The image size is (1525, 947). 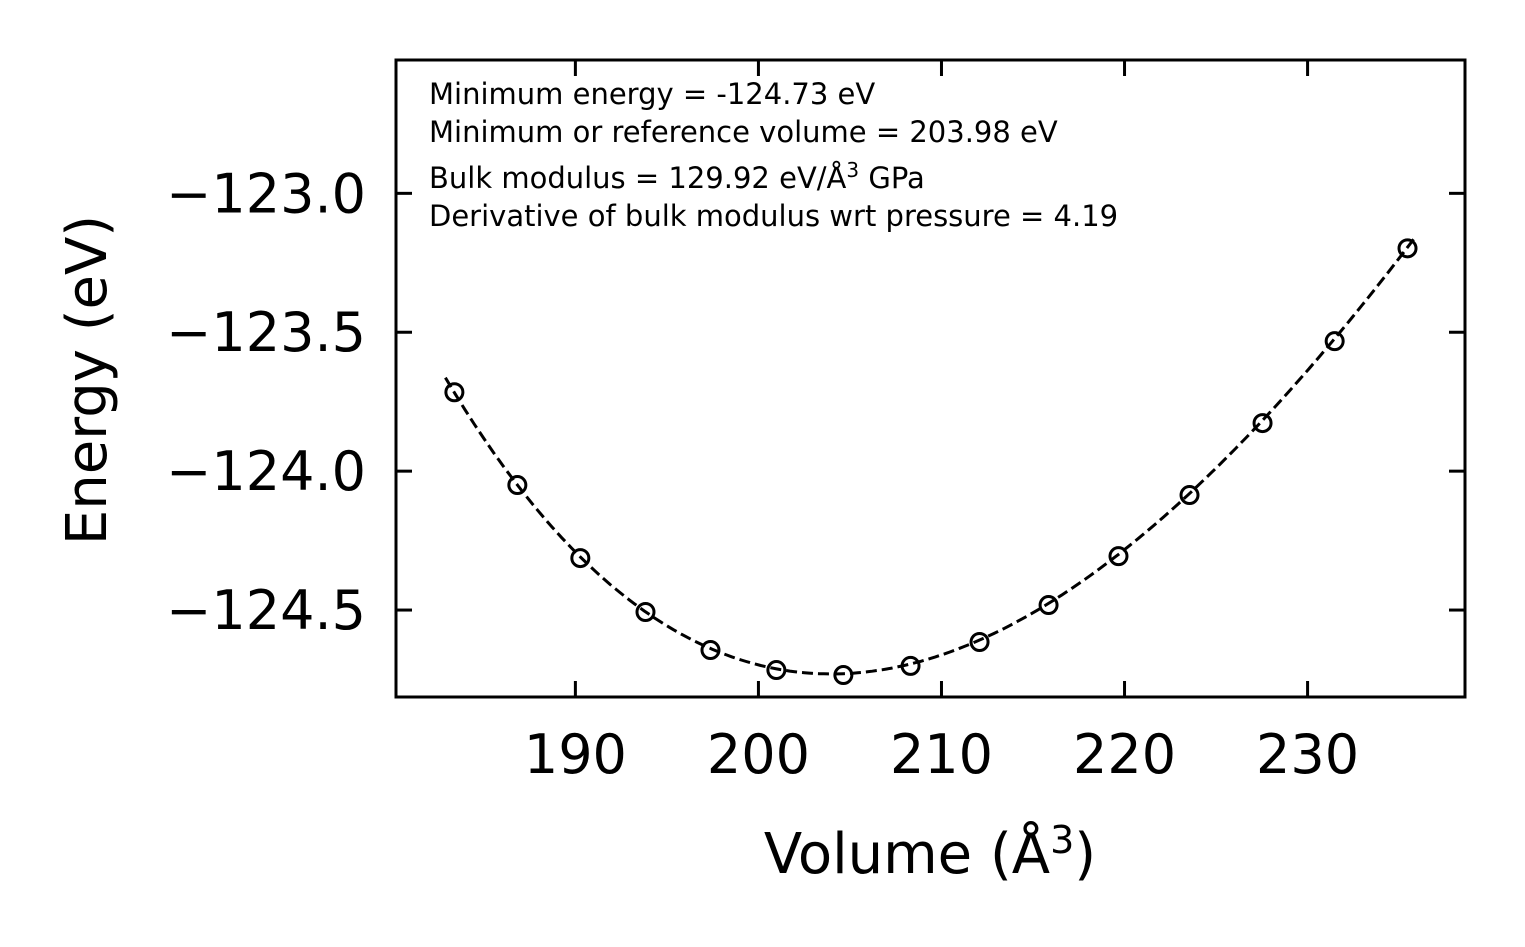 What do you see at coordinates (852, 170) in the screenshot?
I see `annotation-bulk-modulus-sup: 3` at bounding box center [852, 170].